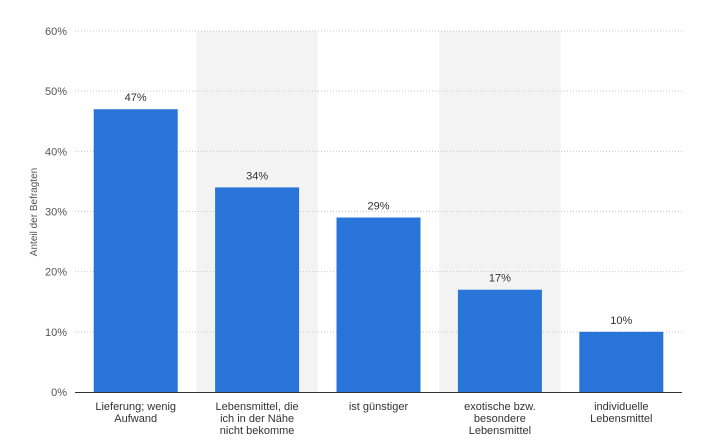 The width and height of the screenshot is (702, 443). Describe the element at coordinates (500, 279) in the screenshot. I see `data-label: 17%` at that location.